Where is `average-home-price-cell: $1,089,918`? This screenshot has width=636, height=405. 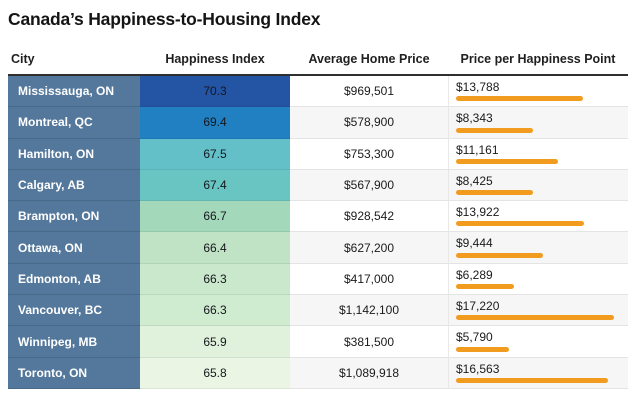 average-home-price-cell: $1,089,918 is located at coordinates (369, 373).